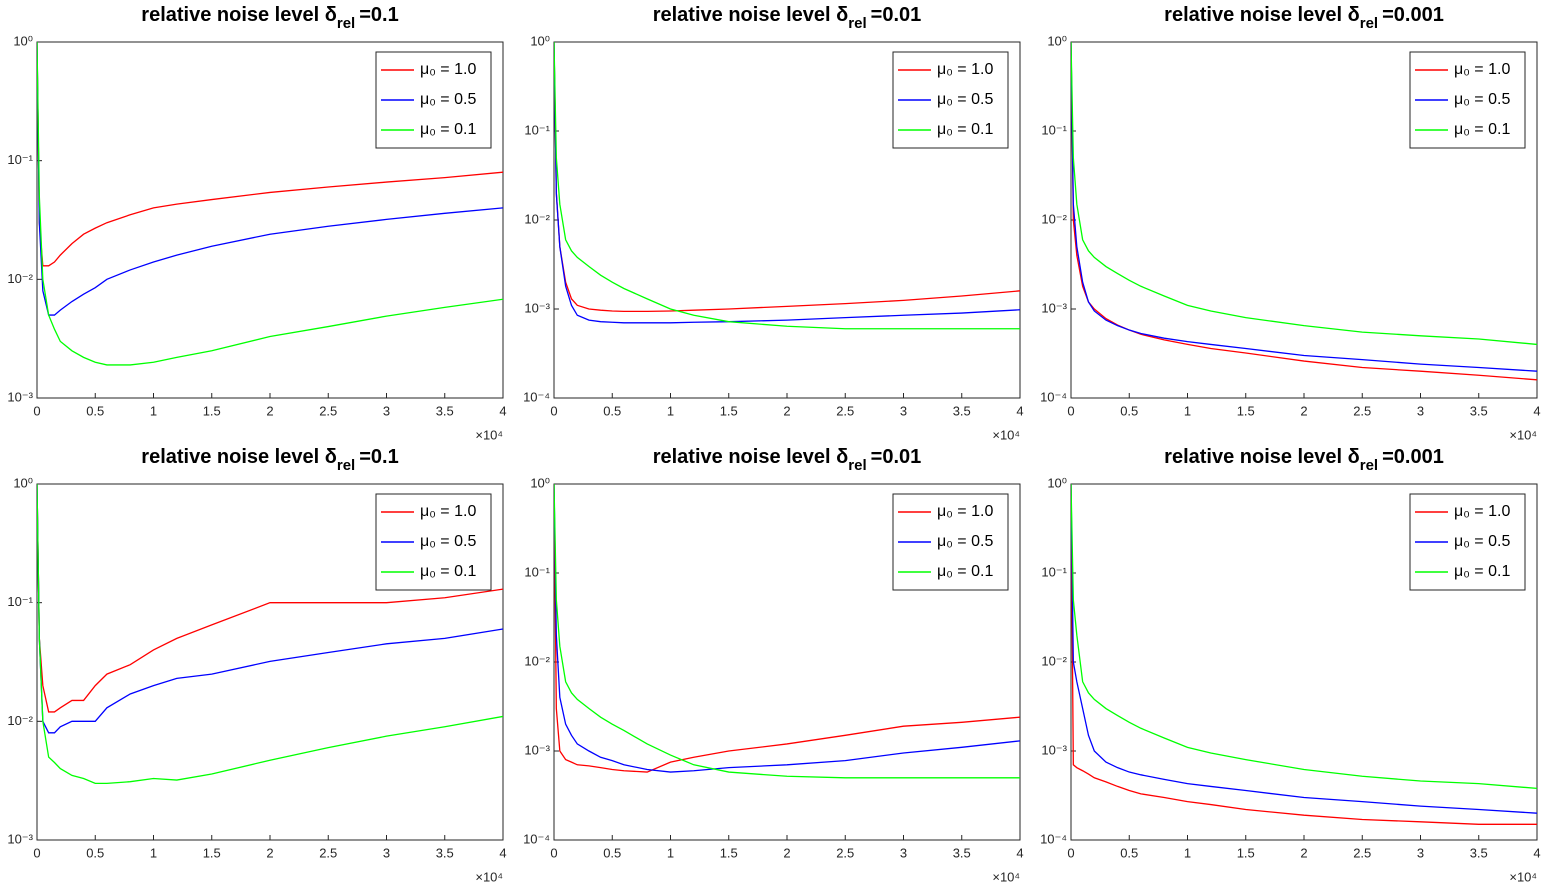 The height and width of the screenshot is (891, 1549). I want to click on title-suffix: =0.1, so click(378, 15).